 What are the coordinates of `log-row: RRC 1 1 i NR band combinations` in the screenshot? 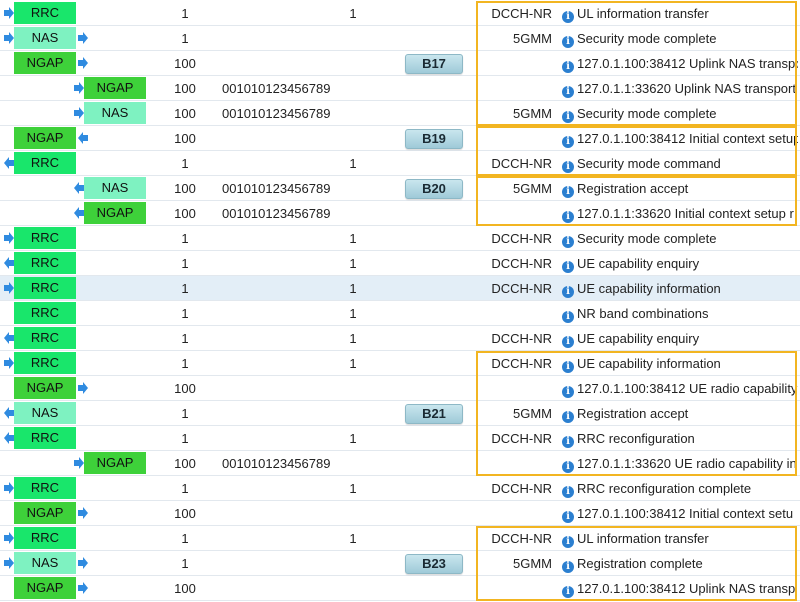 It's located at (400, 313).